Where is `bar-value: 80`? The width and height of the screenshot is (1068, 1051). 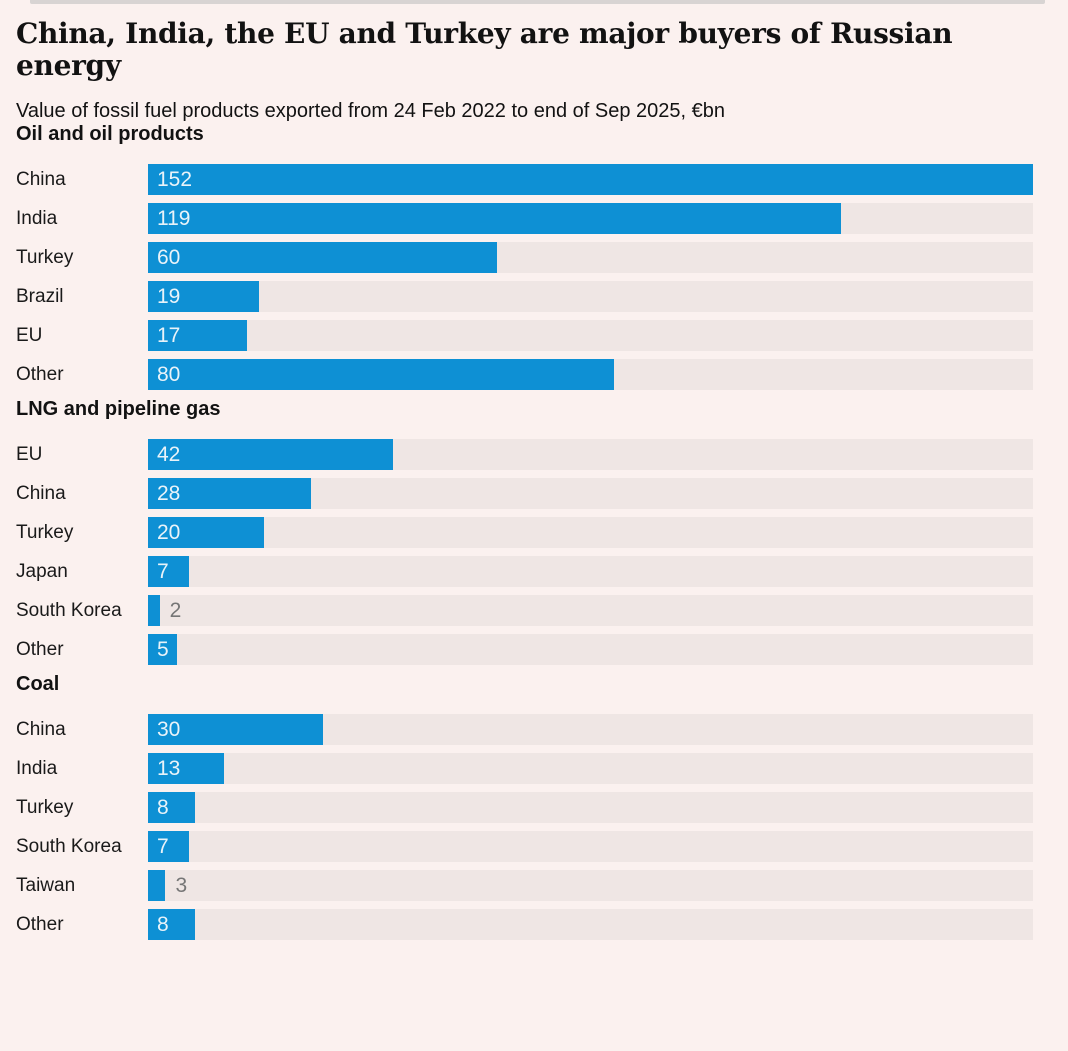 bar-value: 80 is located at coordinates (169, 375).